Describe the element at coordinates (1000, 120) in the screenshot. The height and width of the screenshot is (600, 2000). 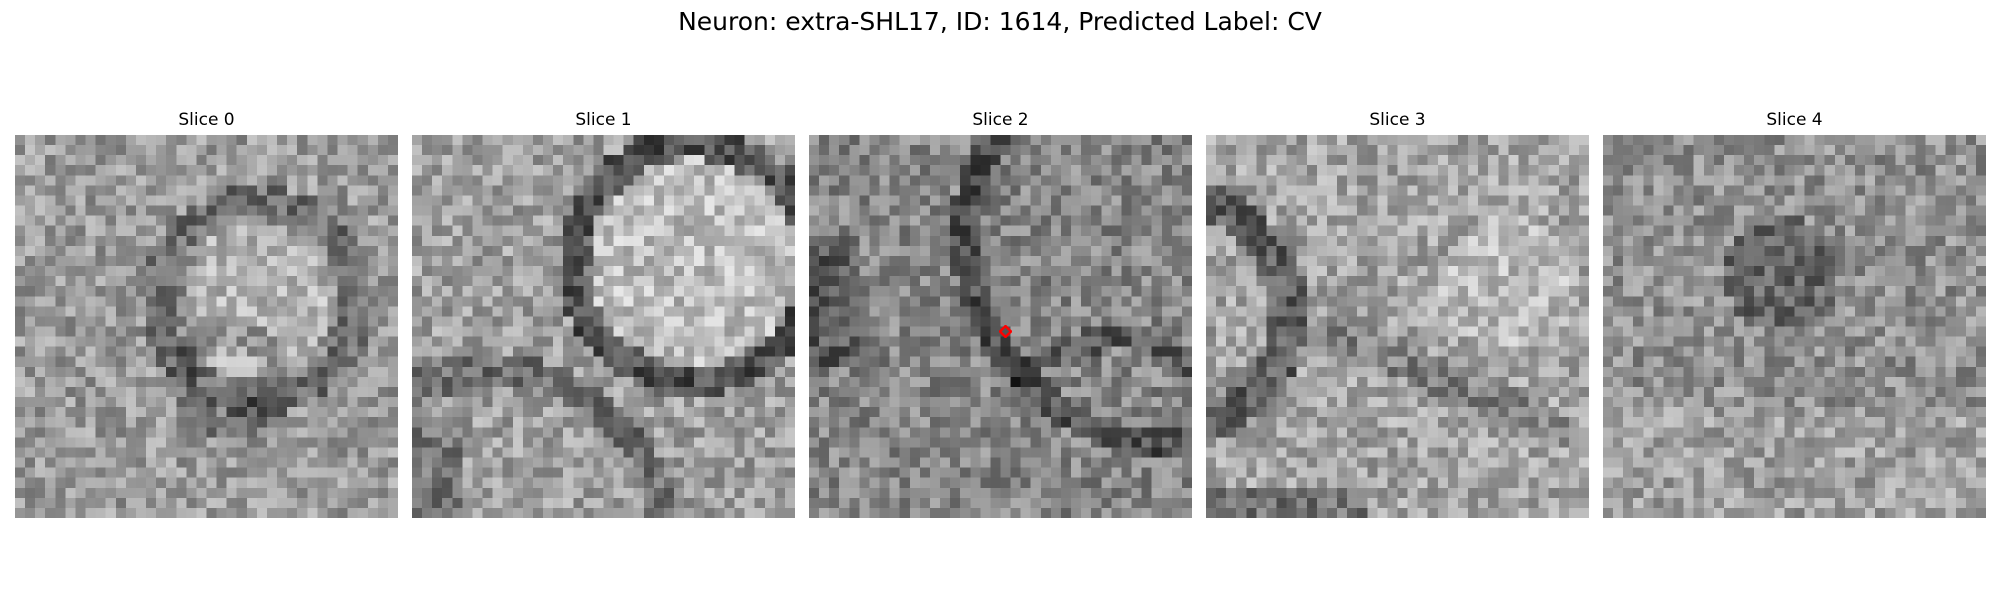
I see `slice-title: Slice 2` at that location.